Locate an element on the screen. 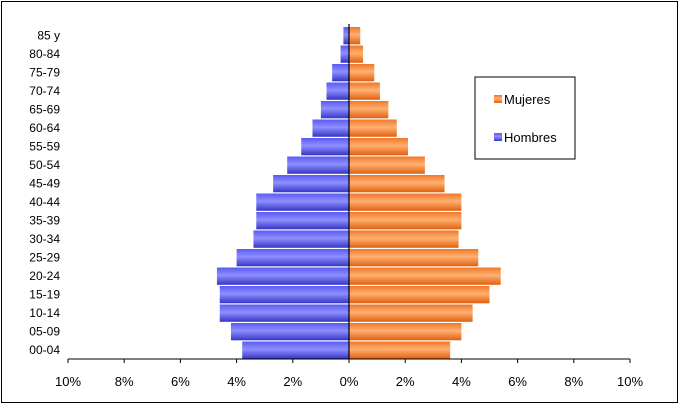  category-label-00-04: 00-04 is located at coordinates (44, 350).